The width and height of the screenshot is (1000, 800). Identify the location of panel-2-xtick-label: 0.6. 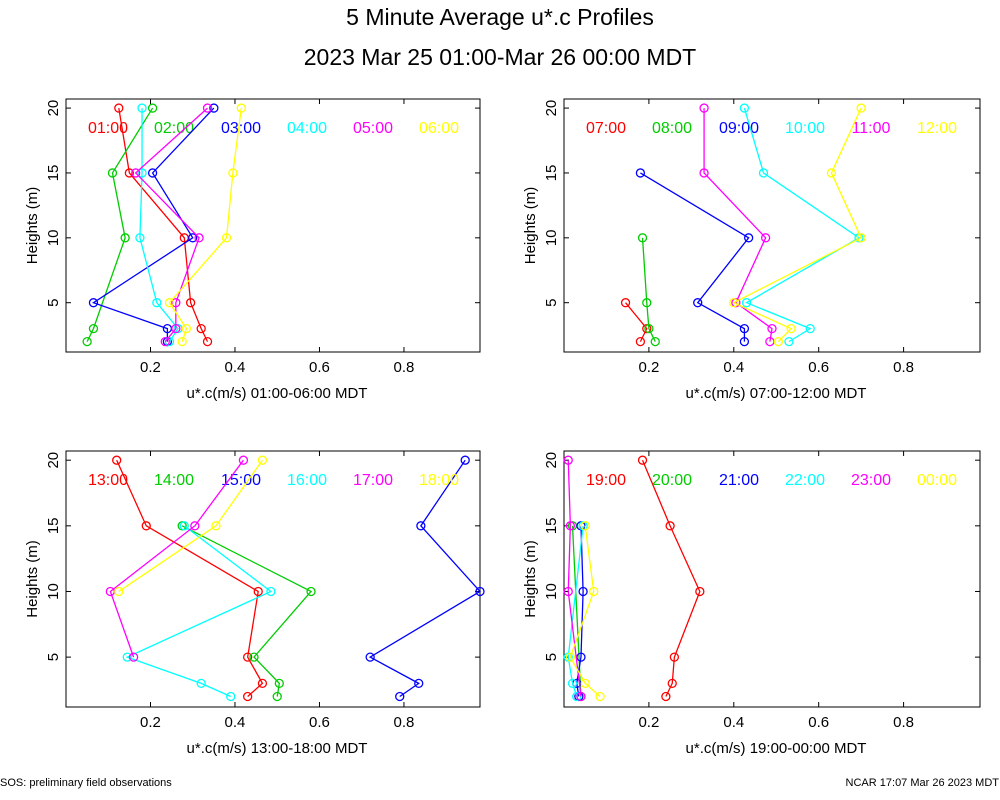
(818, 367).